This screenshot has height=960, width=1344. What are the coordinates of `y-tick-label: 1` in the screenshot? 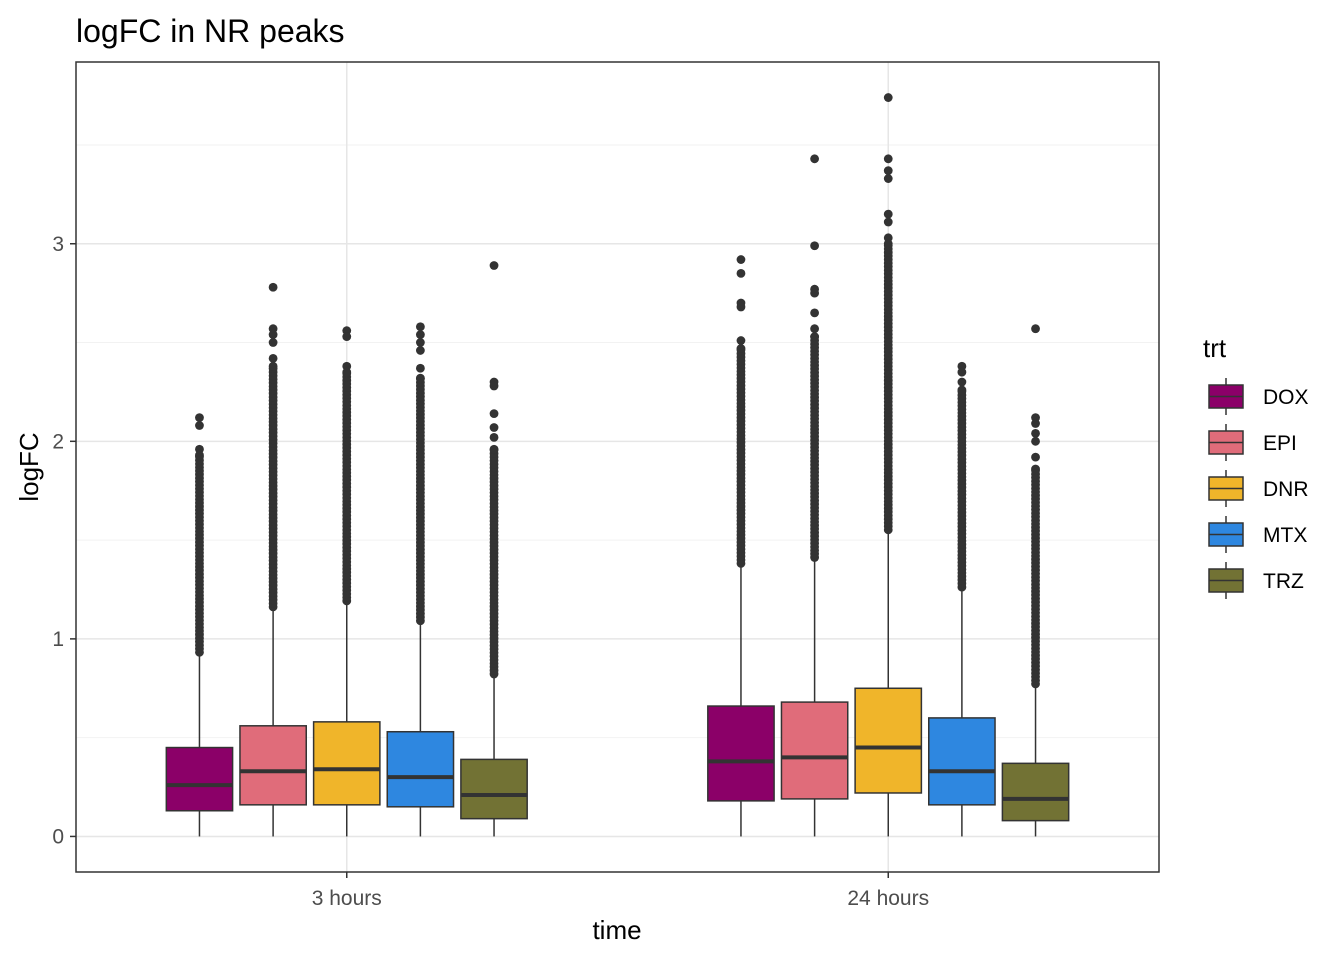 It's located at (58, 639).